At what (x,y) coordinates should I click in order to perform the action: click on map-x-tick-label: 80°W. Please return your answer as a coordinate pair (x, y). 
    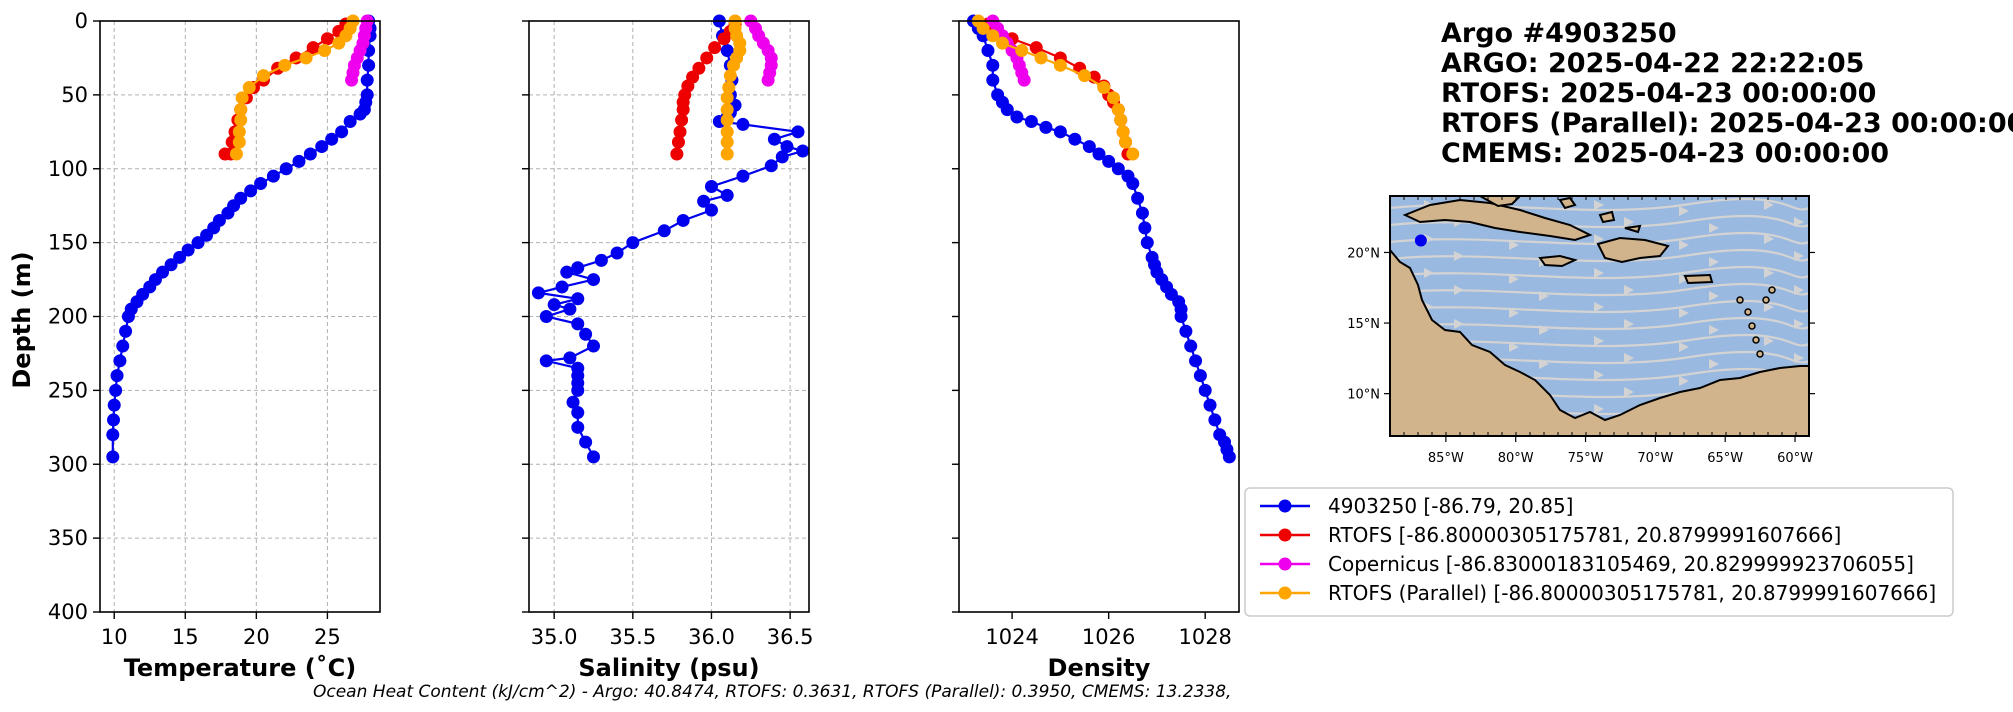
    Looking at the image, I should click on (1516, 458).